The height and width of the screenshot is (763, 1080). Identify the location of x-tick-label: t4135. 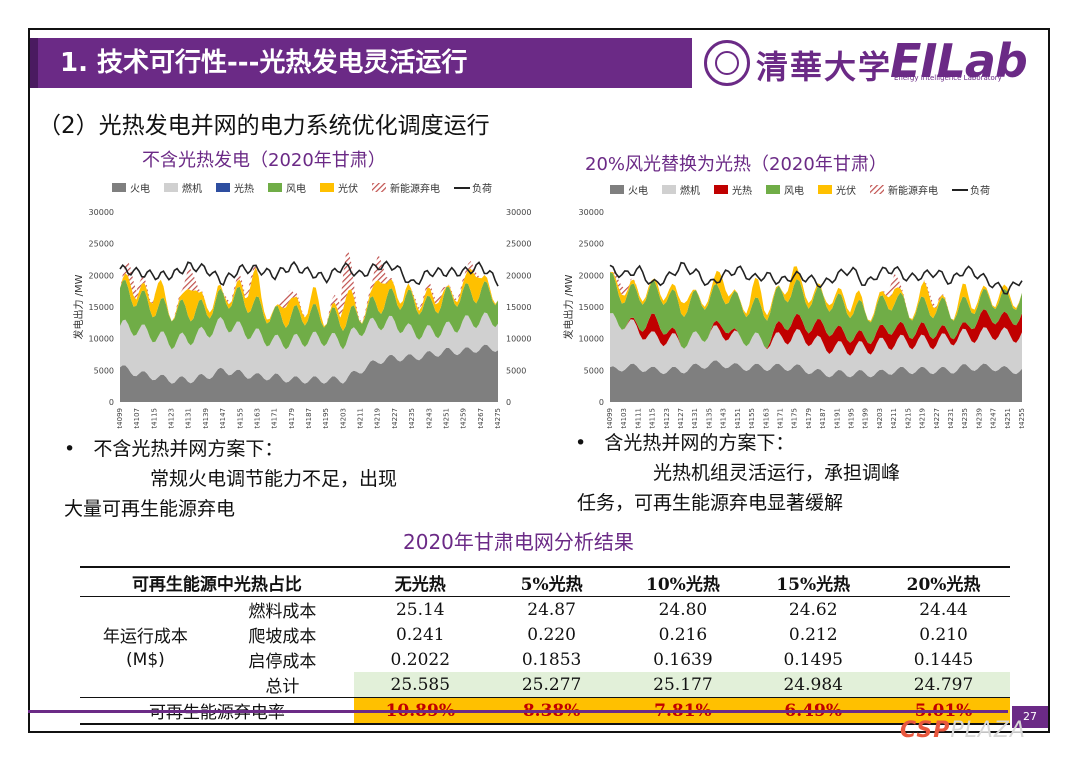
(709, 418).